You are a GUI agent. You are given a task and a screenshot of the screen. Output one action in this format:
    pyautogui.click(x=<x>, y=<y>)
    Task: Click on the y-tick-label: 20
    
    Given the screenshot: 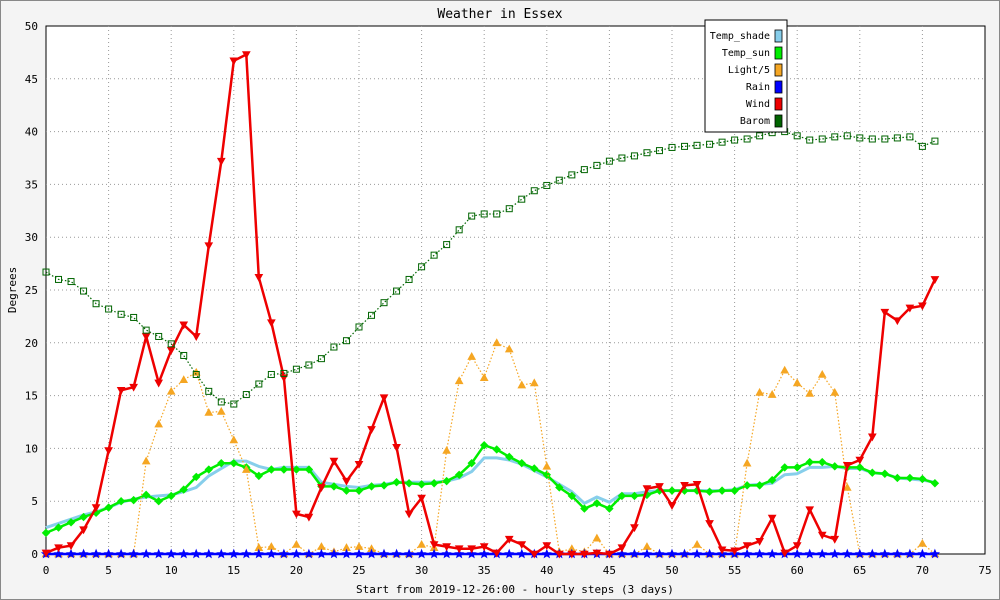 What is the action you would take?
    pyautogui.click(x=31, y=343)
    